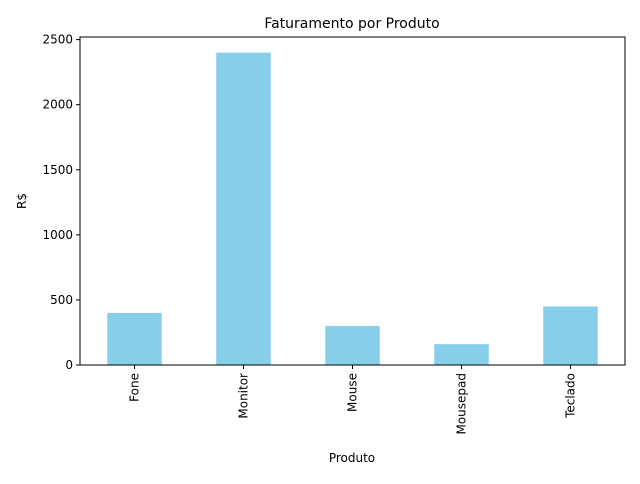 This screenshot has height=484, width=640. What do you see at coordinates (57, 235) in the screenshot?
I see `y-tick-label: 1000` at bounding box center [57, 235].